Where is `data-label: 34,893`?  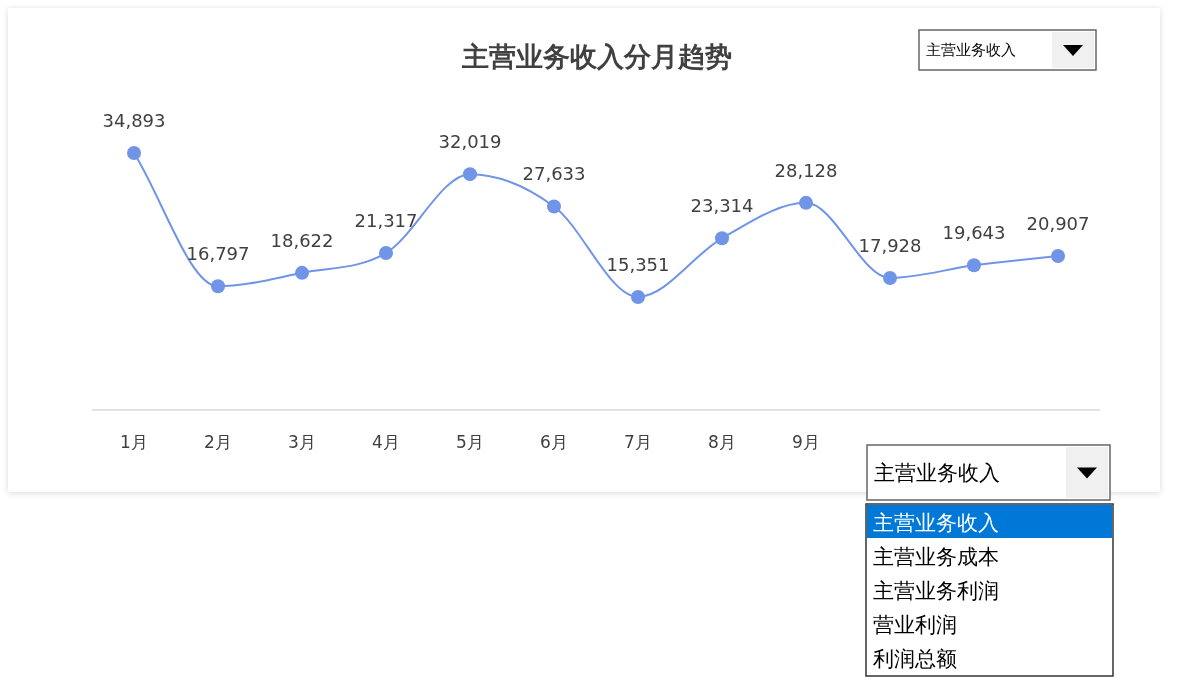 data-label: 34,893 is located at coordinates (134, 120).